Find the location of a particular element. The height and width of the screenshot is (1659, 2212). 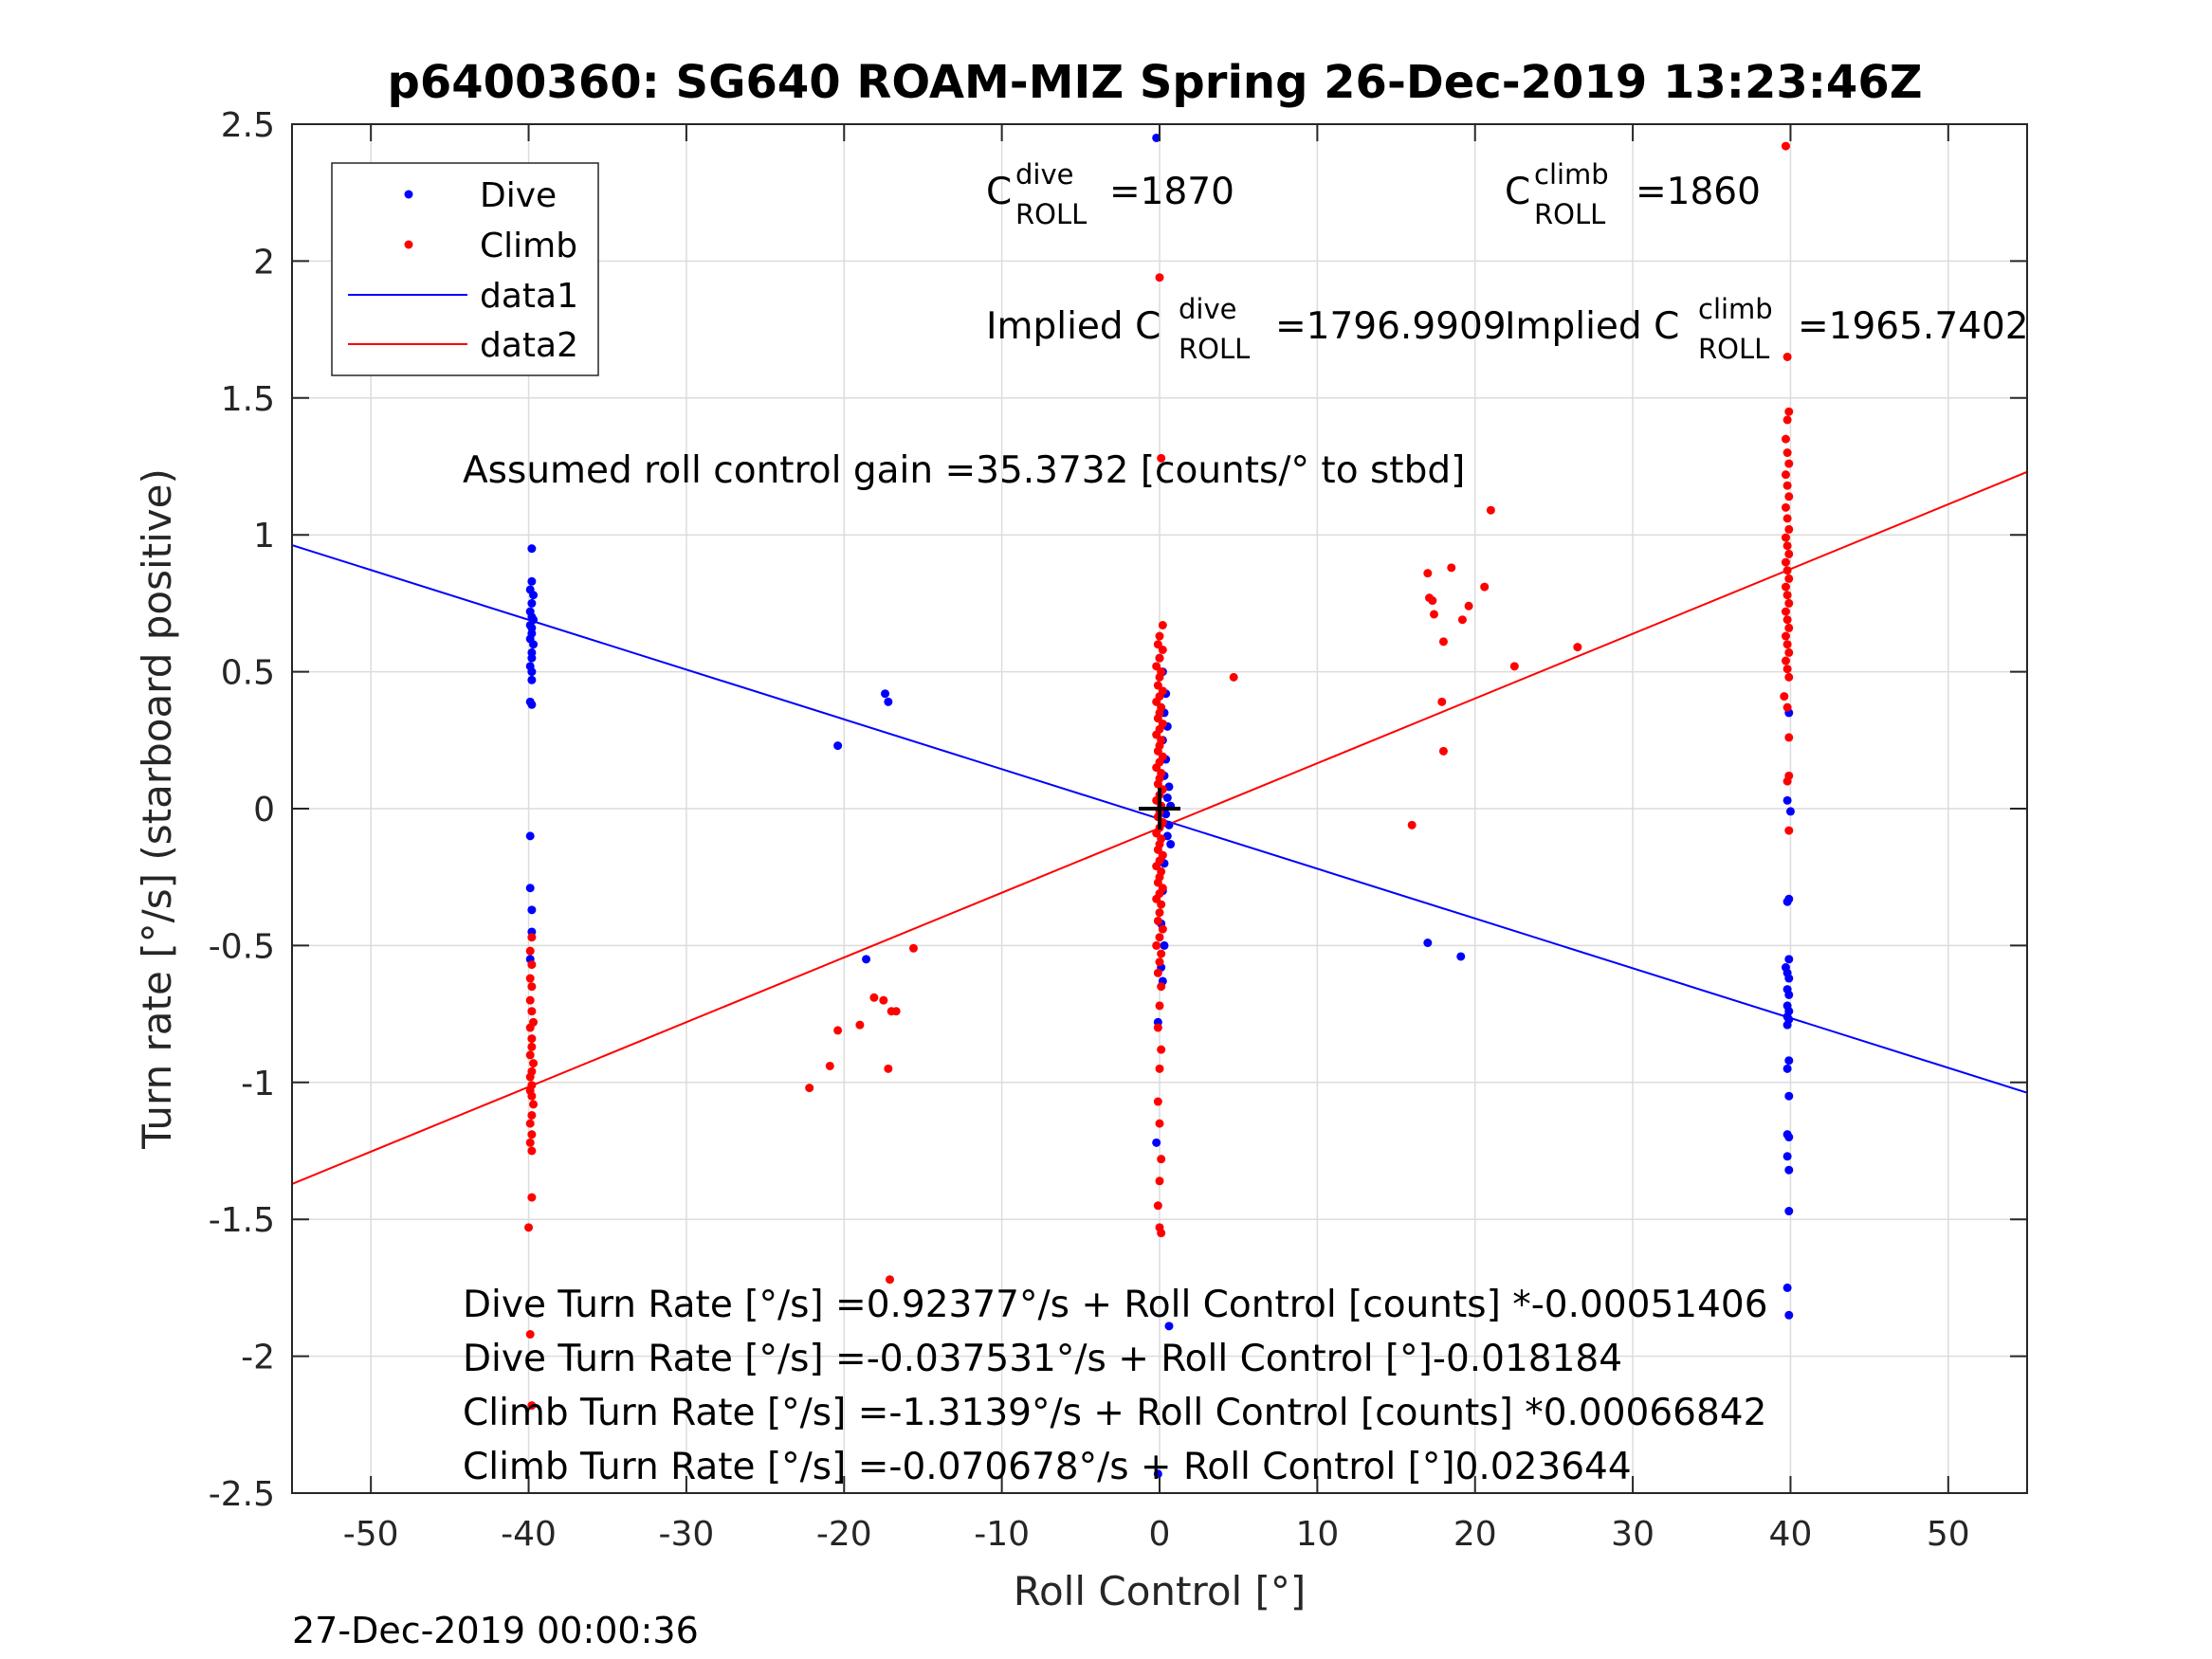

implied-dive-sub: ROLL is located at coordinates (1214, 349).